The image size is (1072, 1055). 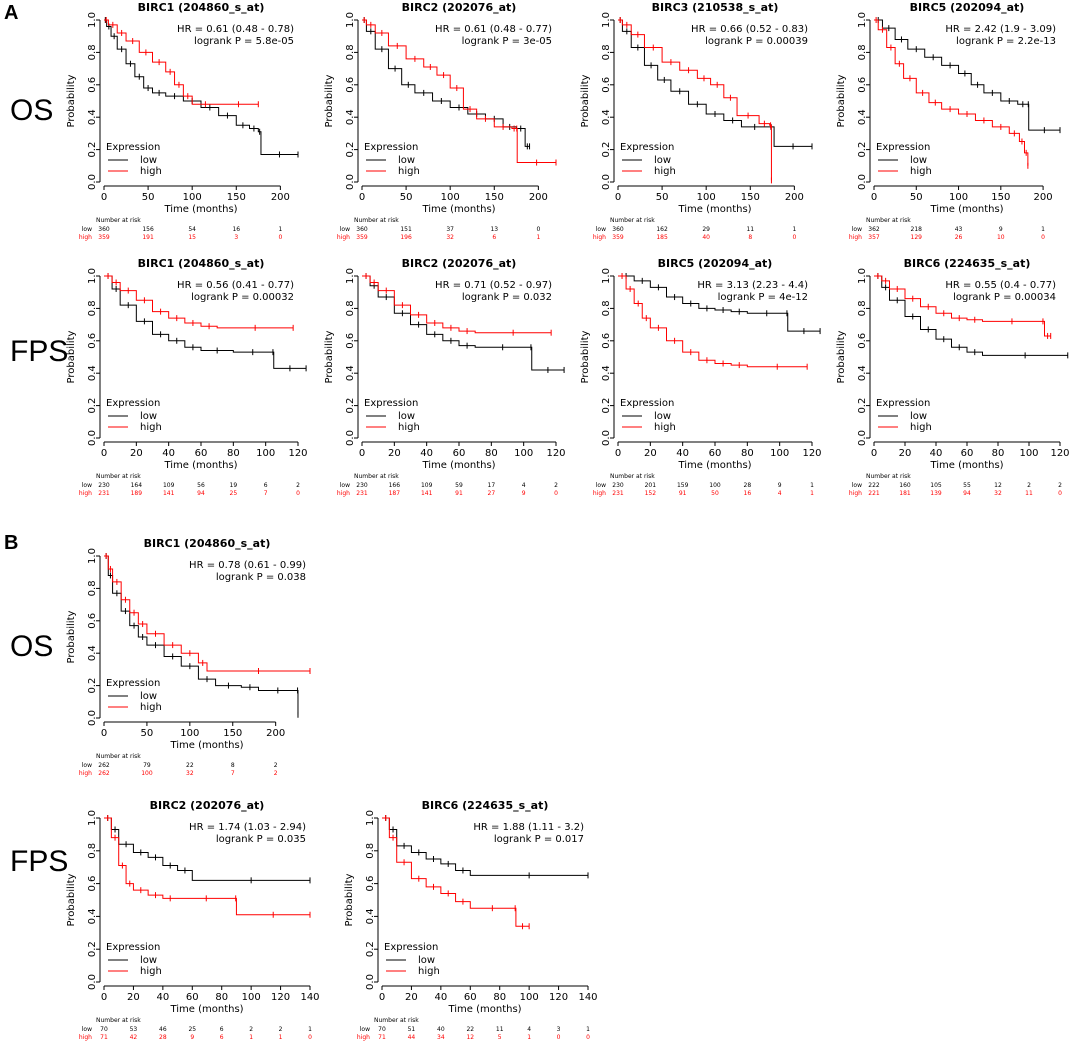 What do you see at coordinates (559, 1029) in the screenshot?
I see `risk-value-low: 3` at bounding box center [559, 1029].